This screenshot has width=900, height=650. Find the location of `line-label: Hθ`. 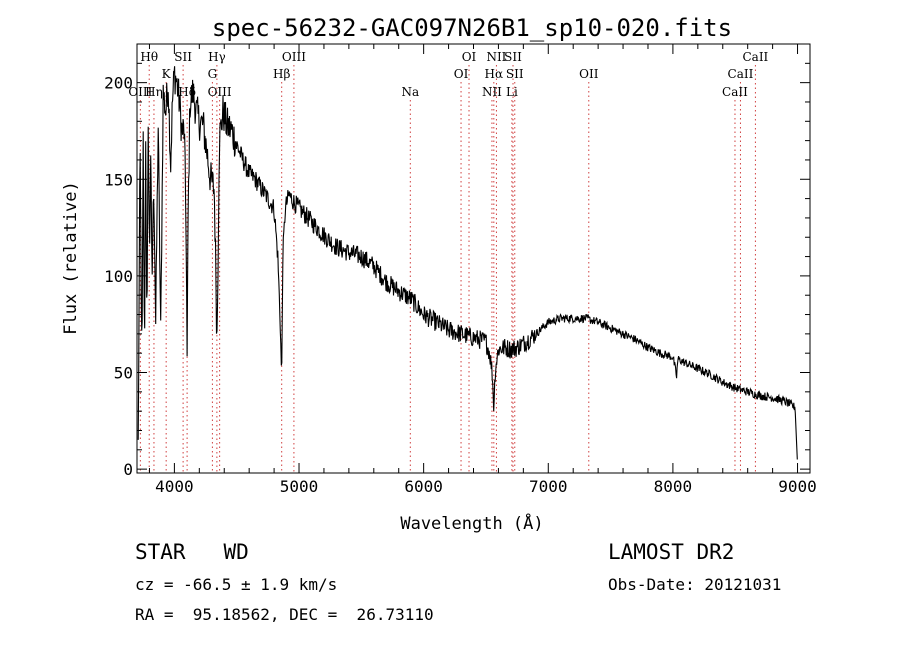

line-label: Hθ is located at coordinates (149, 57).